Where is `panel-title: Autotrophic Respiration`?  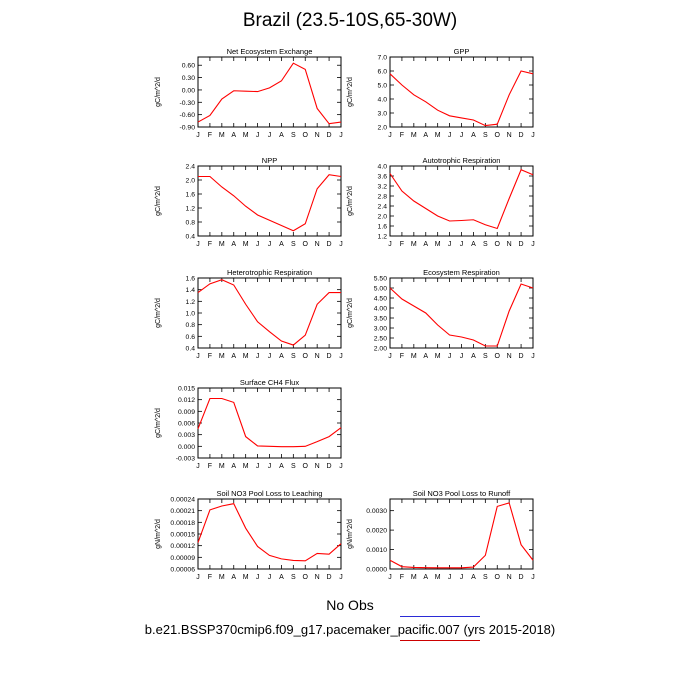
panel-title: Autotrophic Respiration is located at coordinates (462, 160).